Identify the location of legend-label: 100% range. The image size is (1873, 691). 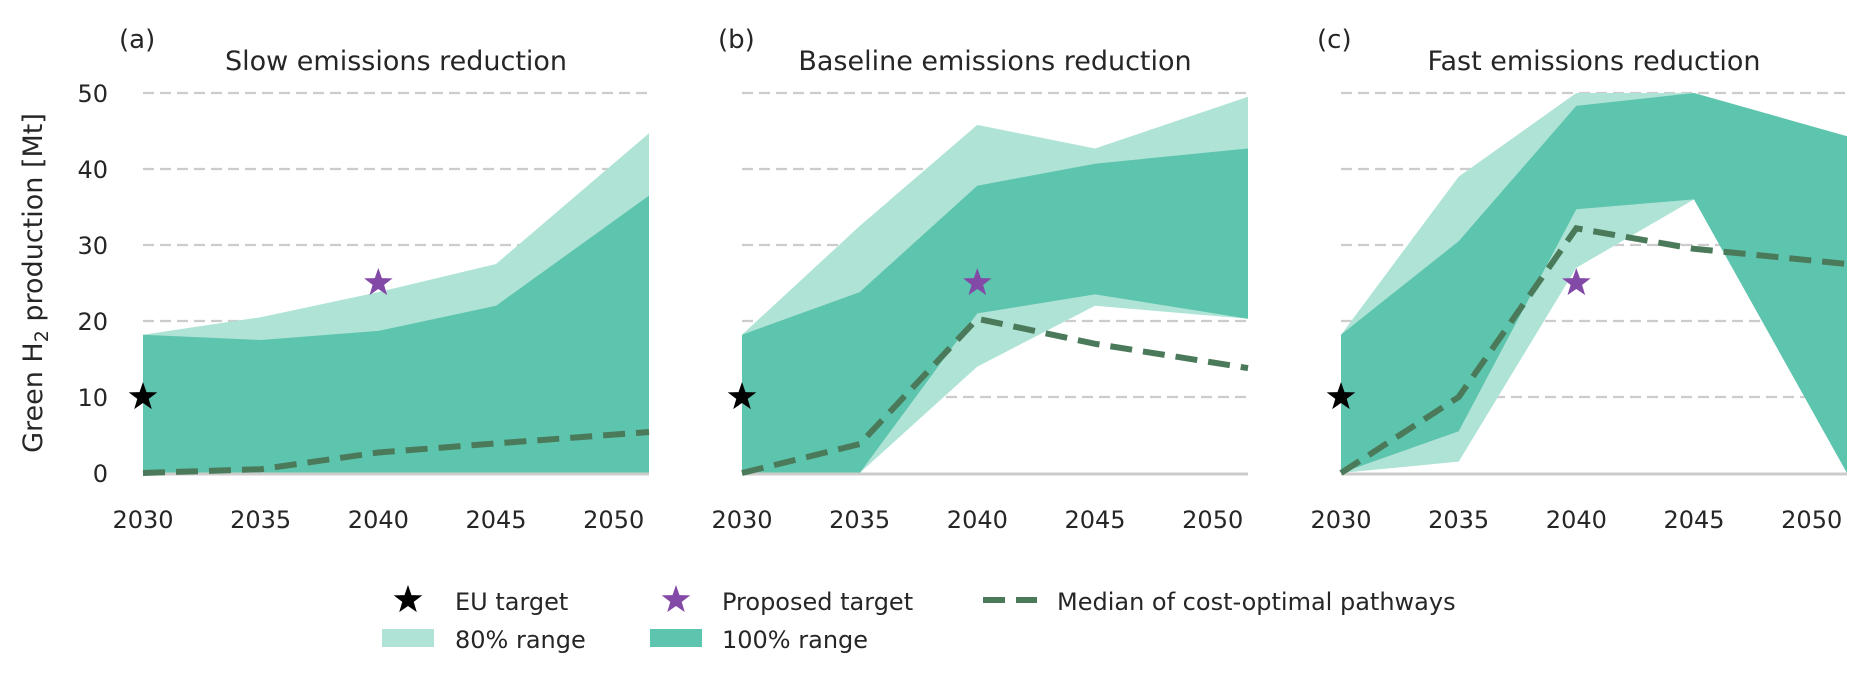
(795, 640).